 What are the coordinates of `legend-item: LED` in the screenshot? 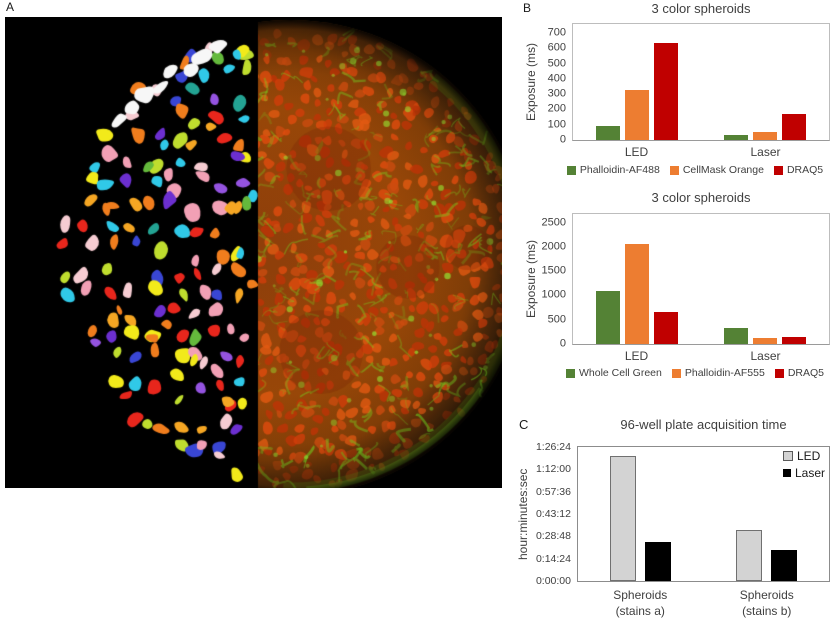 It's located at (801, 456).